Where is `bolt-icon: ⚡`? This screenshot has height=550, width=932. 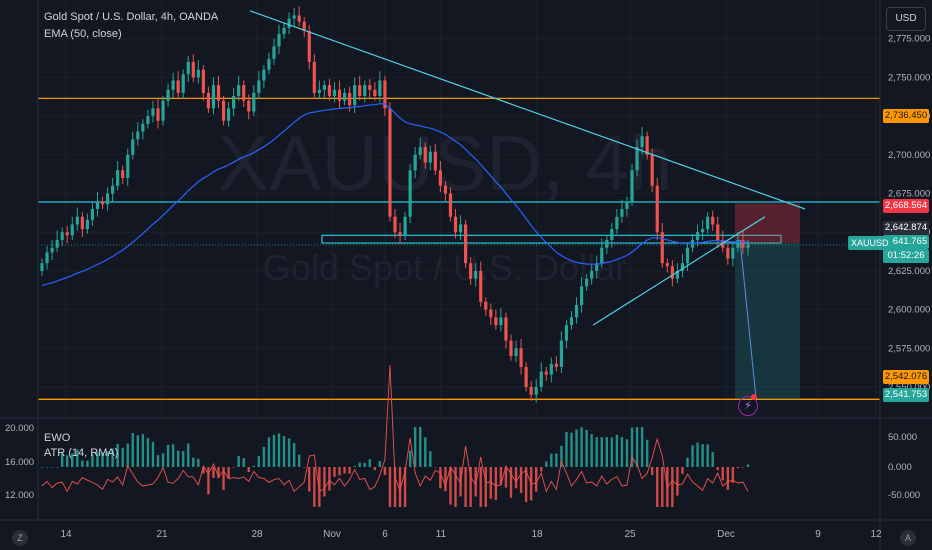 bolt-icon: ⚡ is located at coordinates (748, 406).